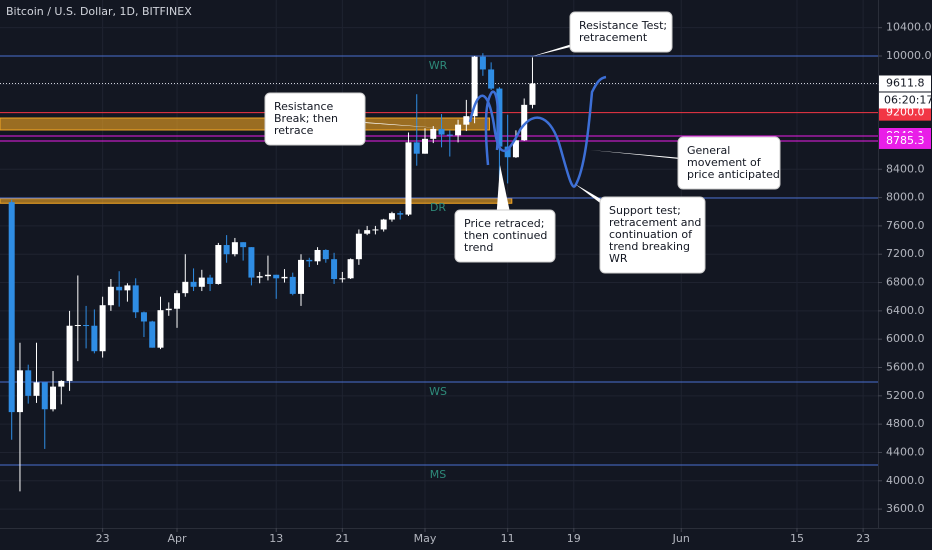 The height and width of the screenshot is (550, 932). I want to click on callout-text: Break; then, so click(306, 118).